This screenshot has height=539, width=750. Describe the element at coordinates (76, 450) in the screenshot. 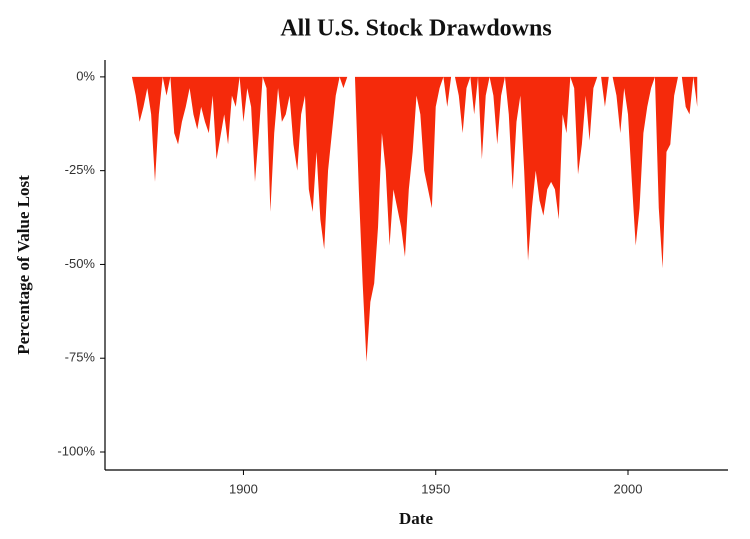

I see `y-tick-label: -100%` at that location.